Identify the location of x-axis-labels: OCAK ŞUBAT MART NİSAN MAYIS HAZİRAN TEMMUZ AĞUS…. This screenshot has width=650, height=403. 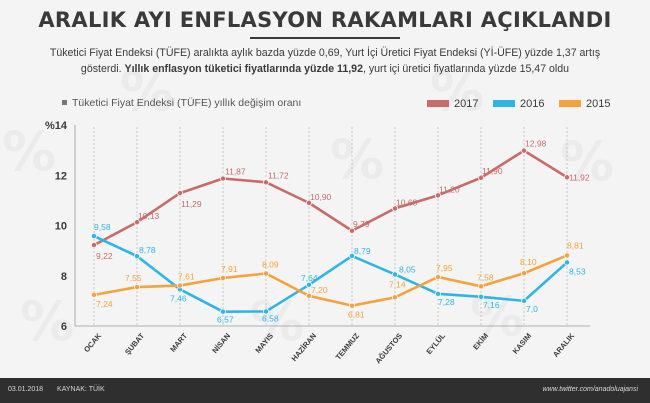
(329, 348).